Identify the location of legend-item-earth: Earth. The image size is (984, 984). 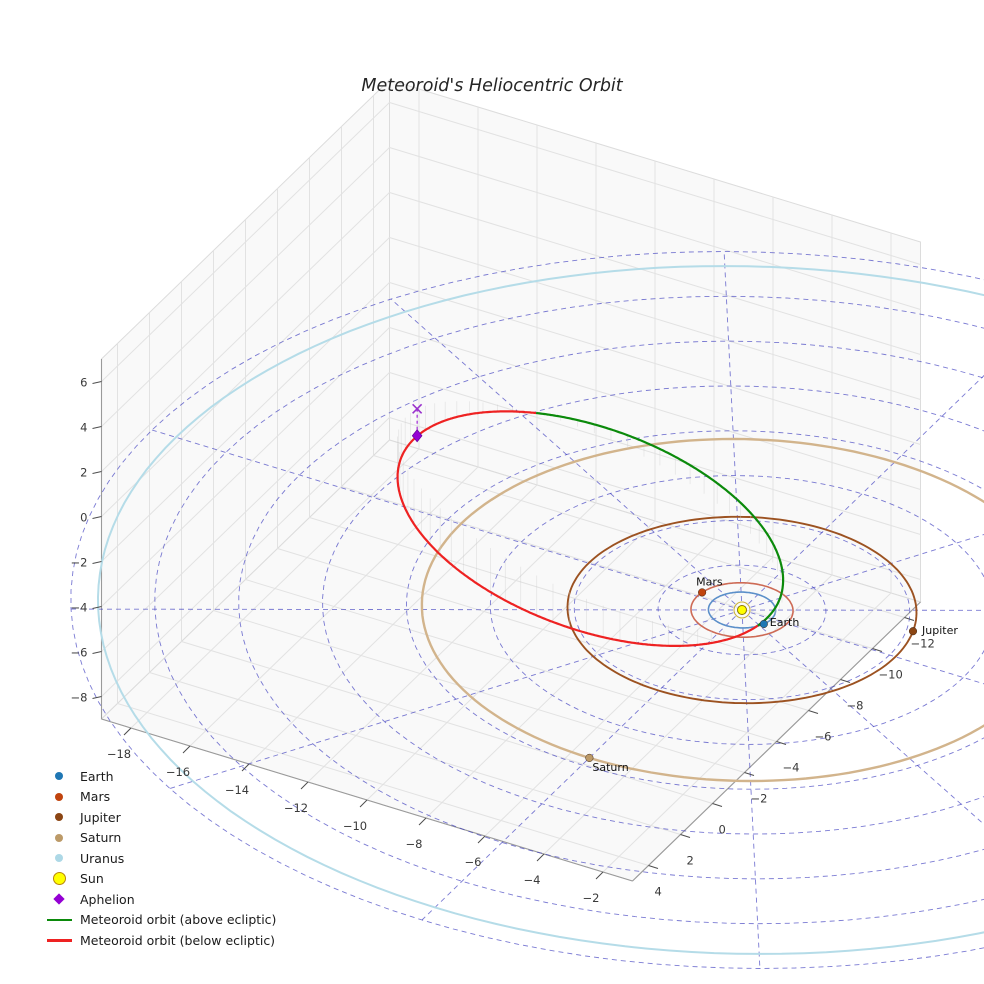
(160, 776).